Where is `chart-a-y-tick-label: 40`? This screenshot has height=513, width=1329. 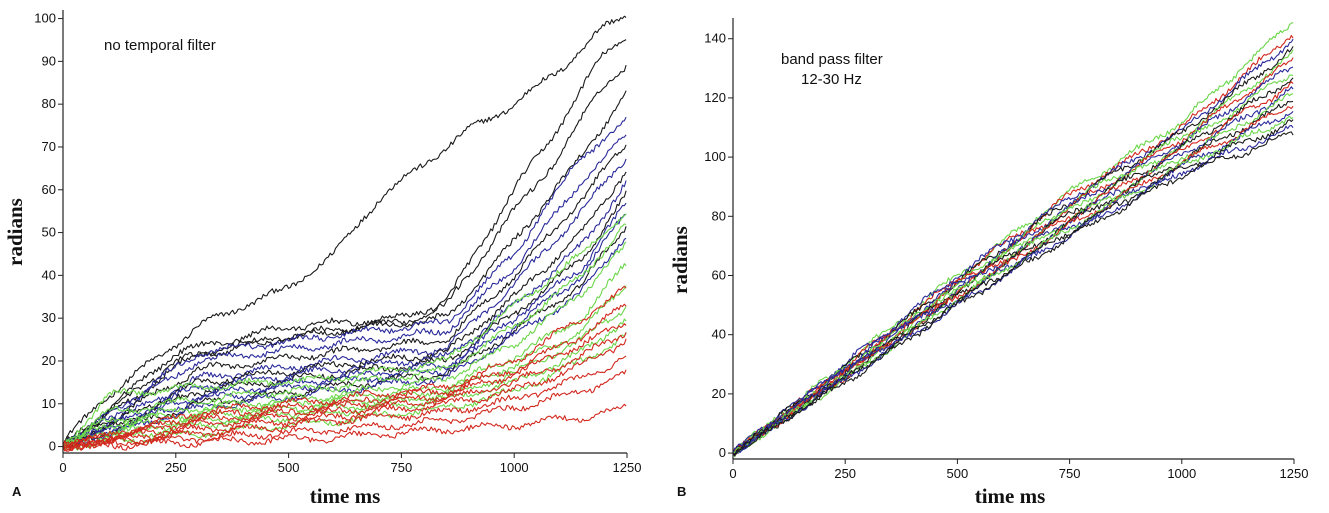 chart-a-y-tick-label: 40 is located at coordinates (49, 274).